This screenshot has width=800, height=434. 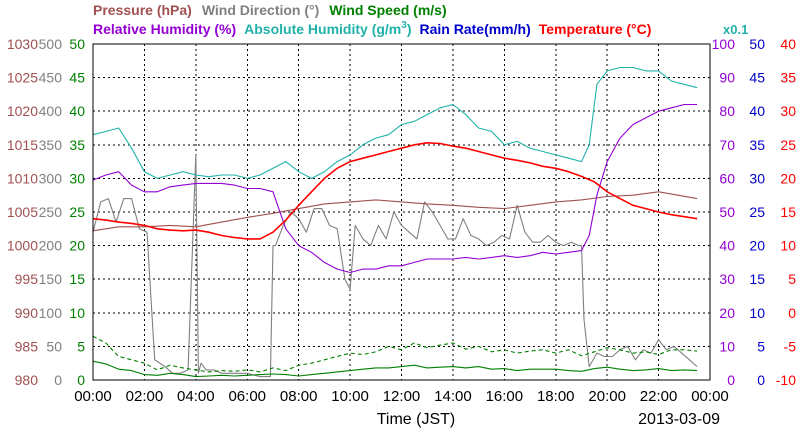 I want to click on axis-tick-temperature: -5, so click(x=790, y=346).